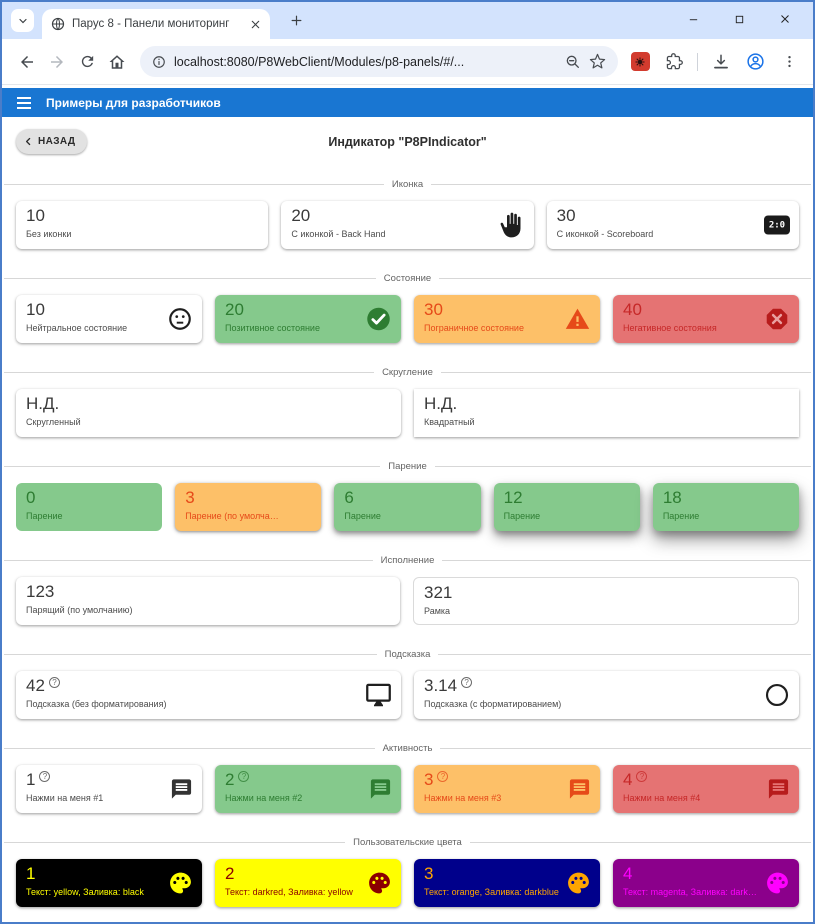  I want to click on profile-button, so click(755, 62).